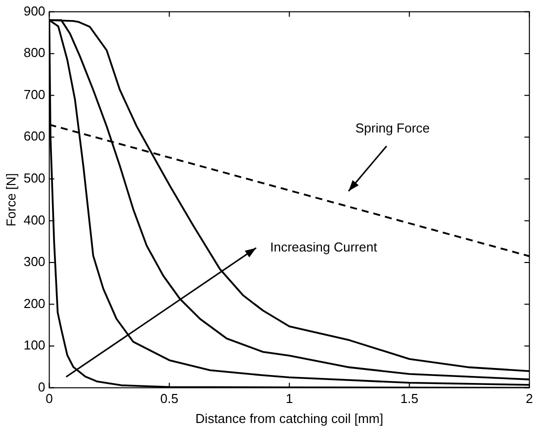 The height and width of the screenshot is (431, 537). What do you see at coordinates (35, 52) in the screenshot?
I see `y-tick-label: 800` at bounding box center [35, 52].